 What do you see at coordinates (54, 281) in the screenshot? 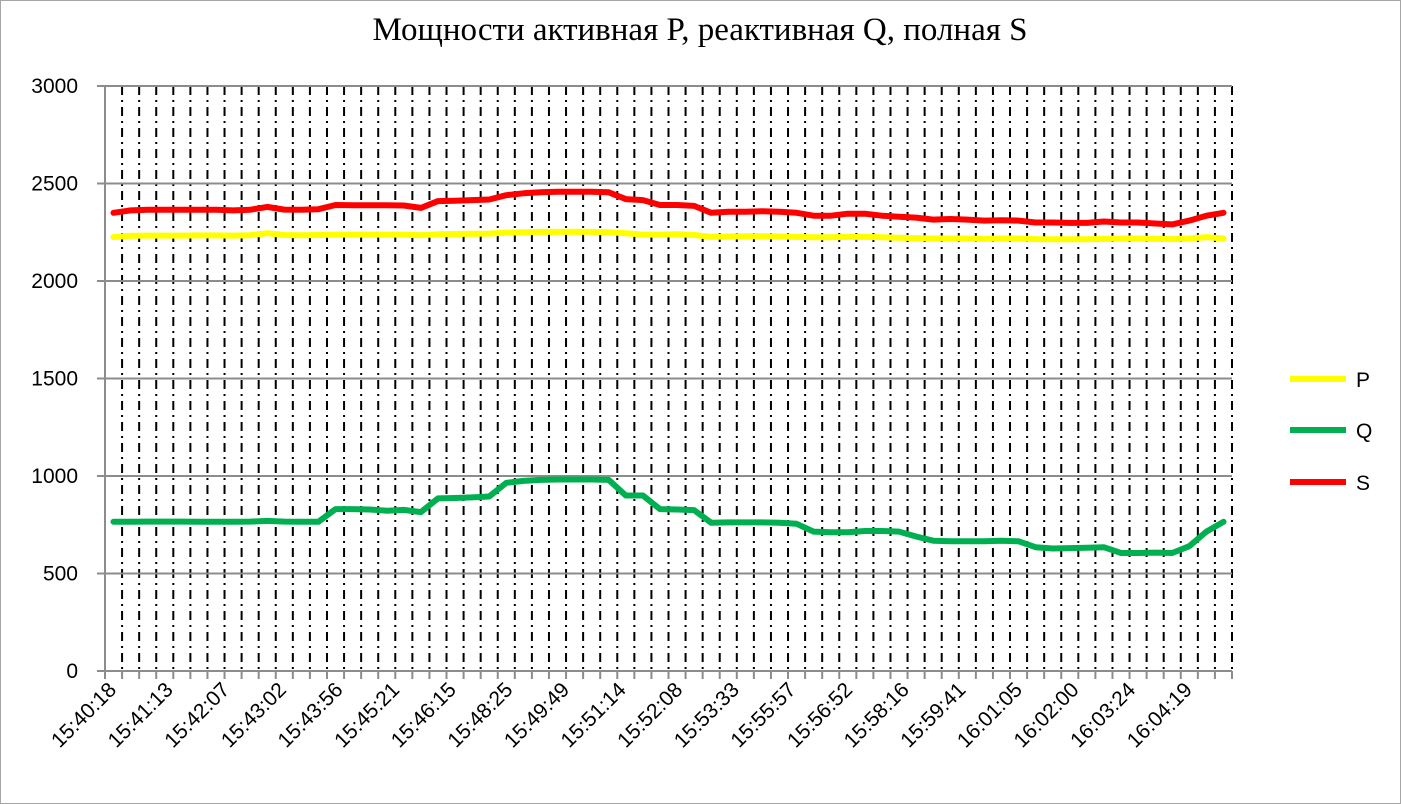
I see `y-tick-label: 2000` at bounding box center [54, 281].